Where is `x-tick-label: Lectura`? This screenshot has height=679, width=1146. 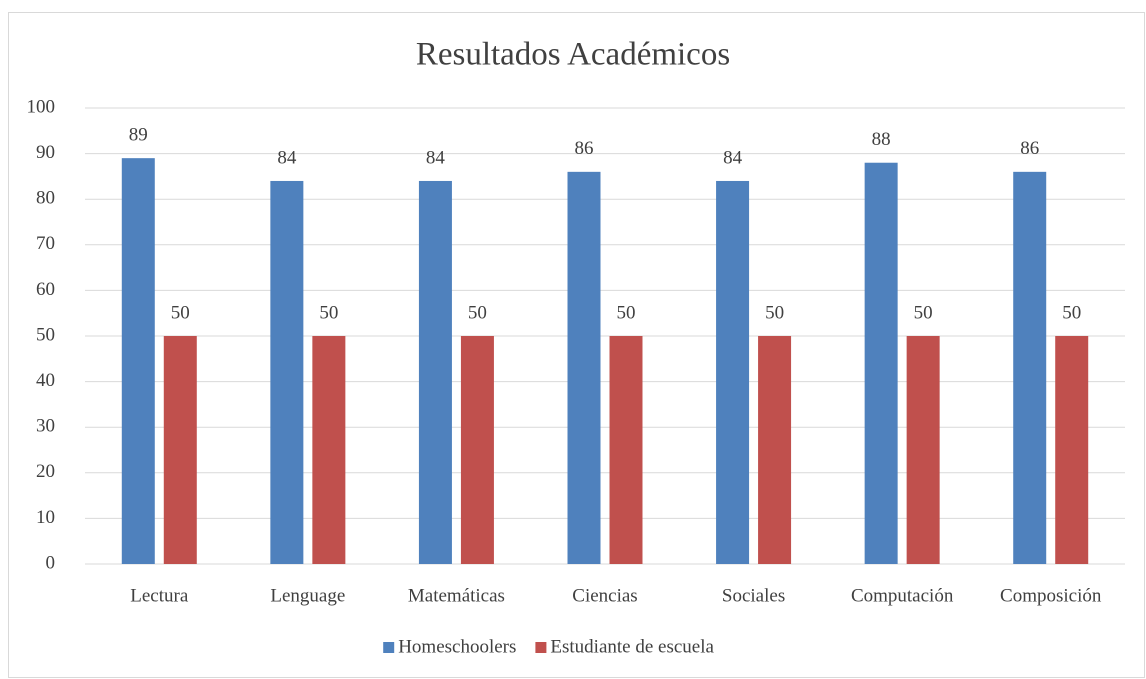 x-tick-label: Lectura is located at coordinates (159, 595).